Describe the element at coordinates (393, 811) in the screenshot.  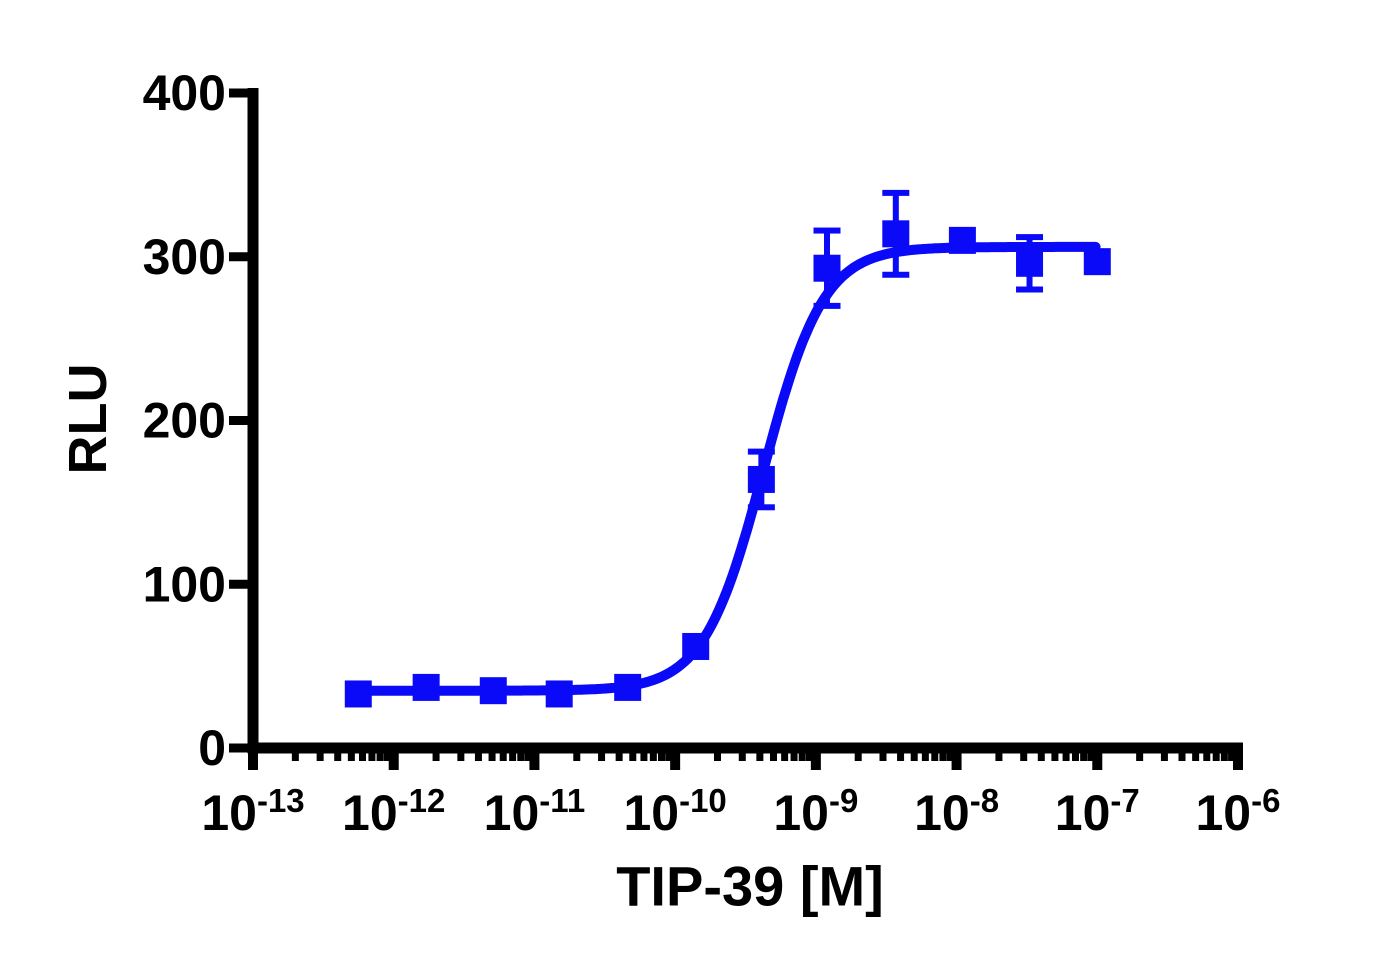
I see `x-tick-label: 10⁻¹²` at that location.